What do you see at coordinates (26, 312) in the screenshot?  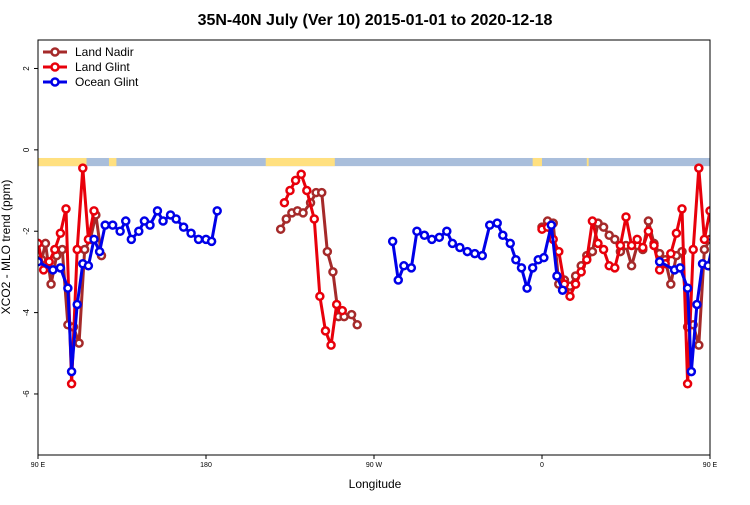 I see `y-tick-label: -4` at bounding box center [26, 312].